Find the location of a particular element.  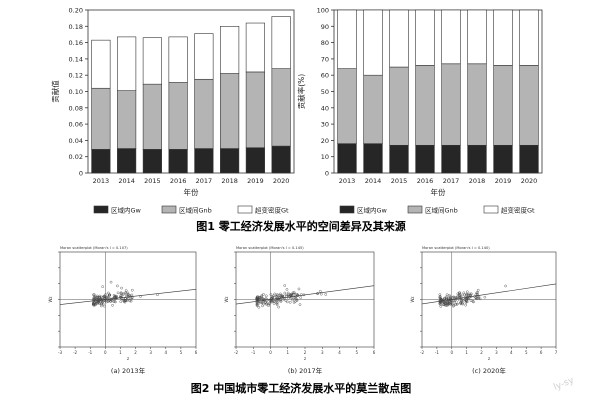

figure2-caption: 图2 中国城市零工经济发展水平的莫兰散点图 is located at coordinates (301, 388).